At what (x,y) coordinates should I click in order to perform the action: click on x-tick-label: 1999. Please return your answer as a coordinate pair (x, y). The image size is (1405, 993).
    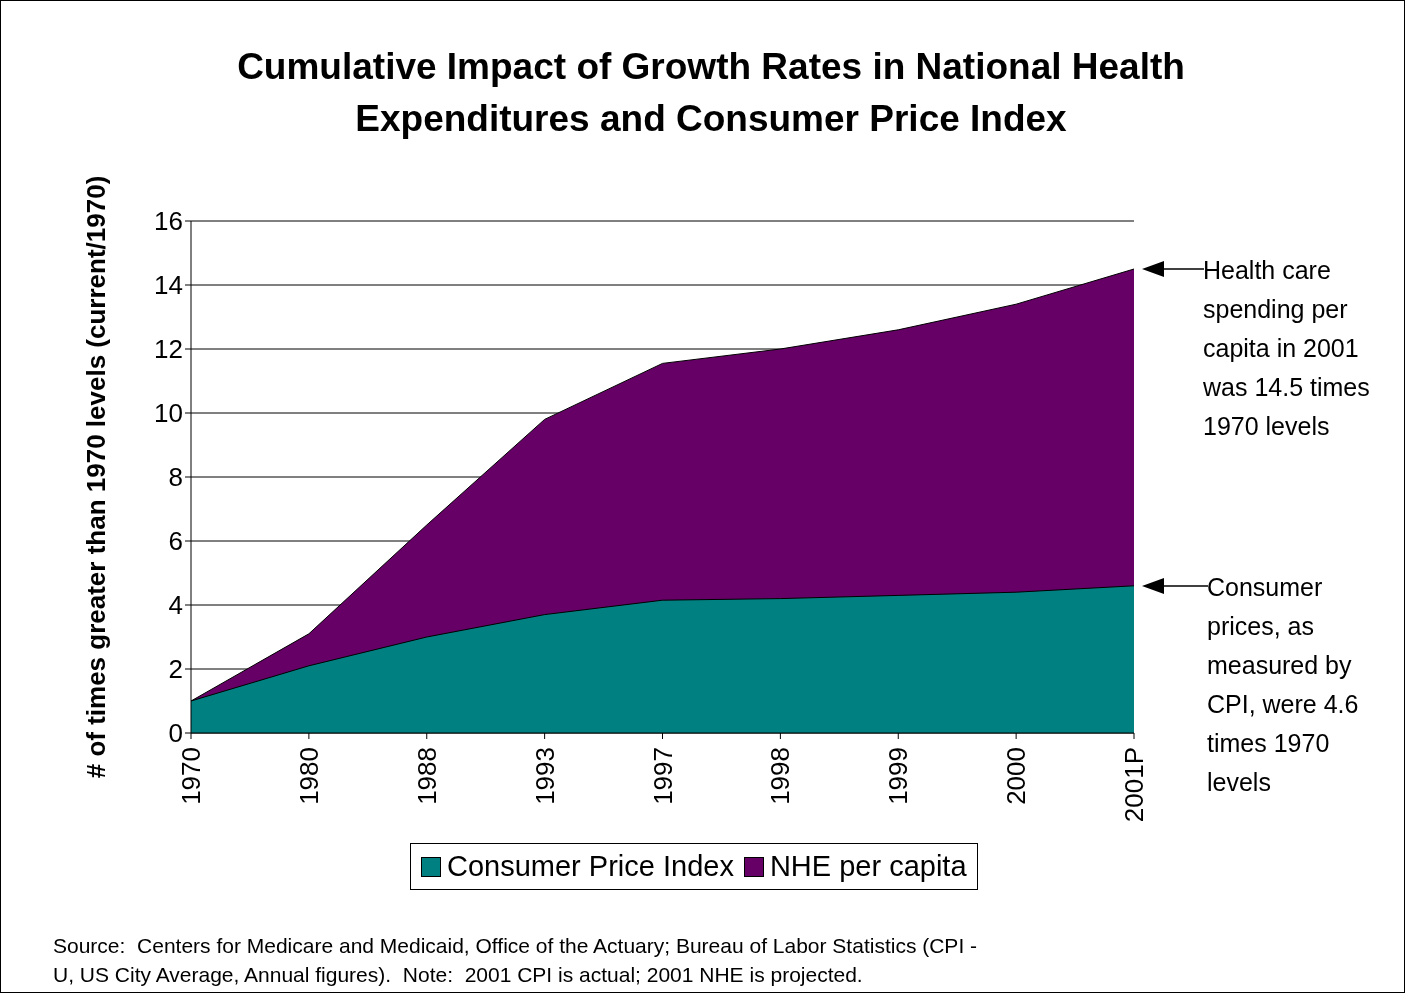
    Looking at the image, I should click on (898, 776).